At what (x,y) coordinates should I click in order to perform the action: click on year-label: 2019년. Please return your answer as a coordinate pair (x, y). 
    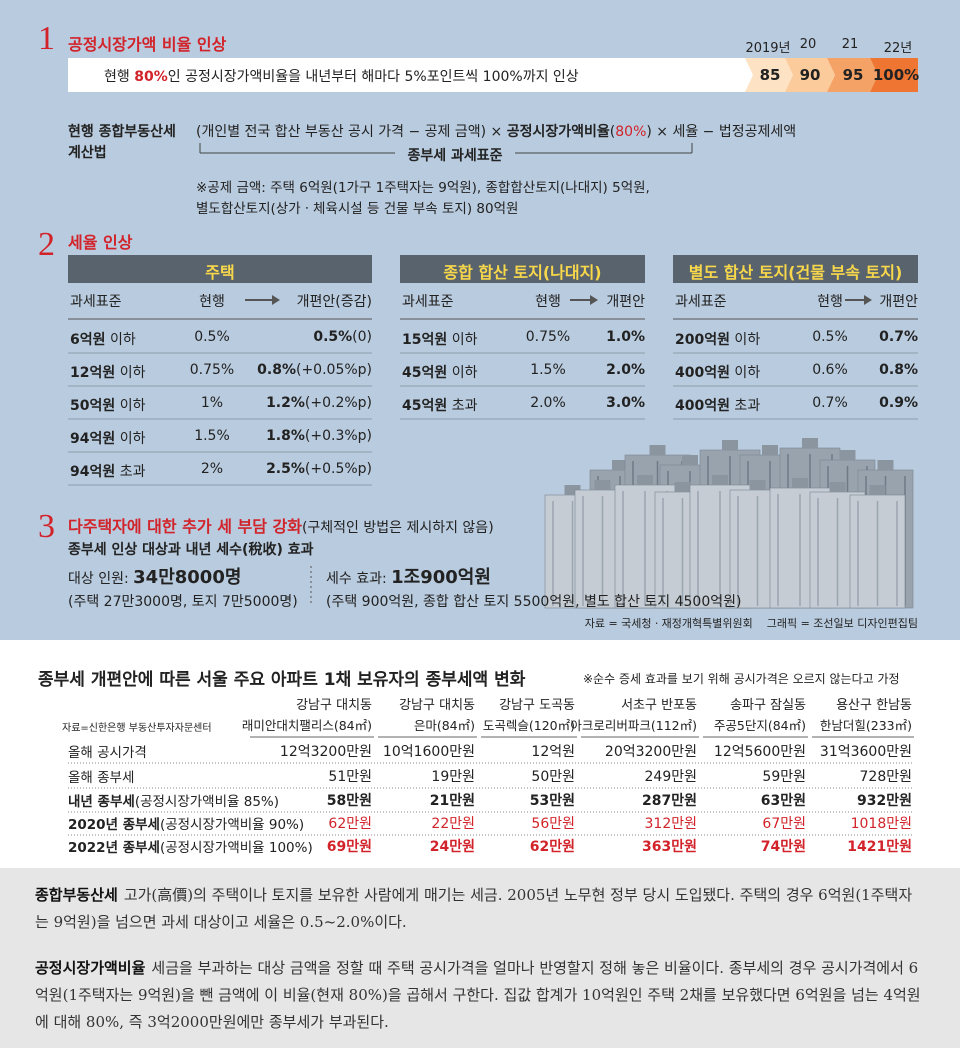
    Looking at the image, I should click on (768, 48).